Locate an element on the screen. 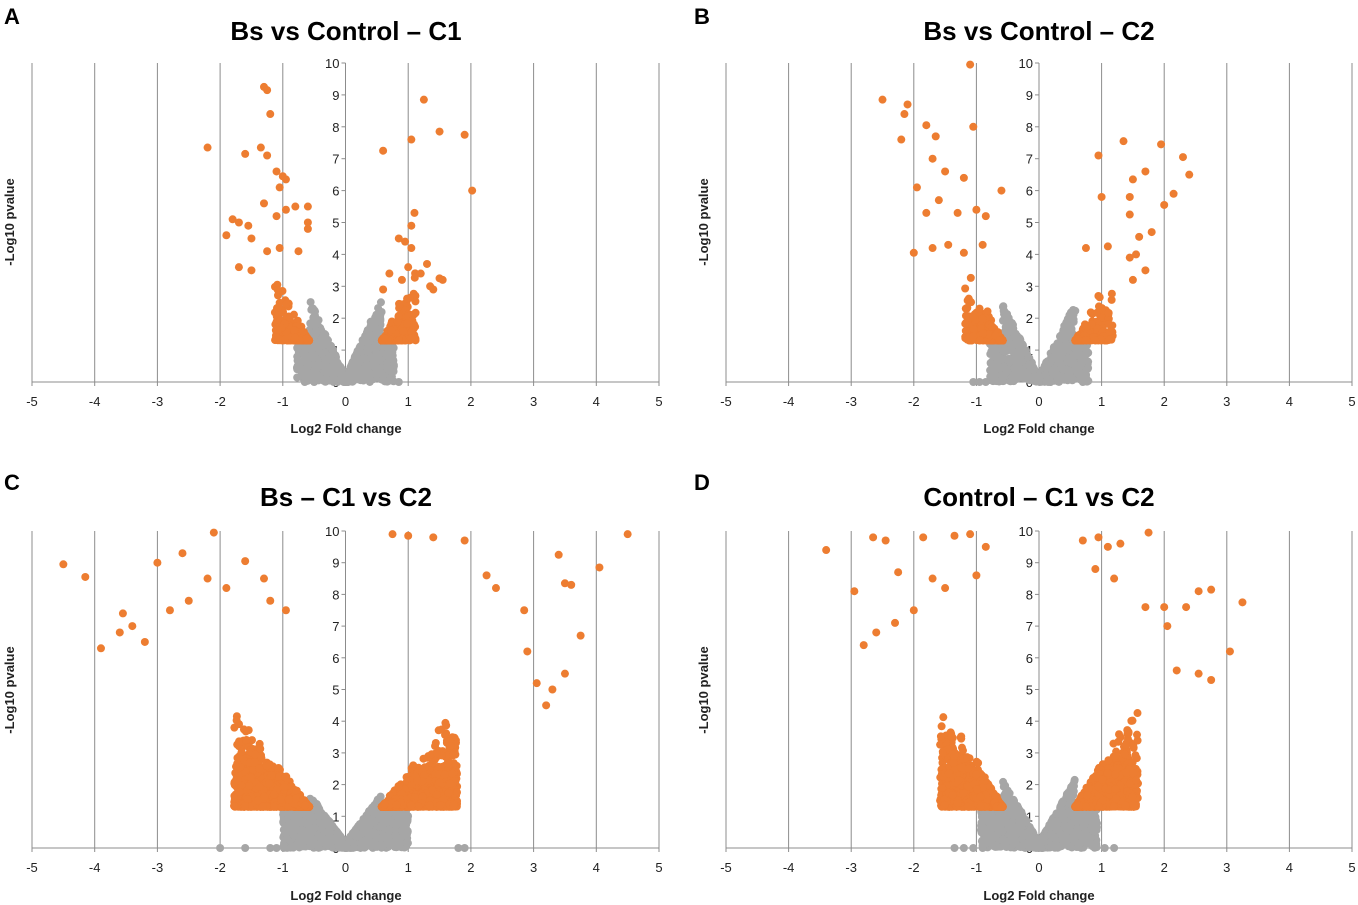 The width and height of the screenshot is (1358, 905). panel-letter: C is located at coordinates (12, 482).